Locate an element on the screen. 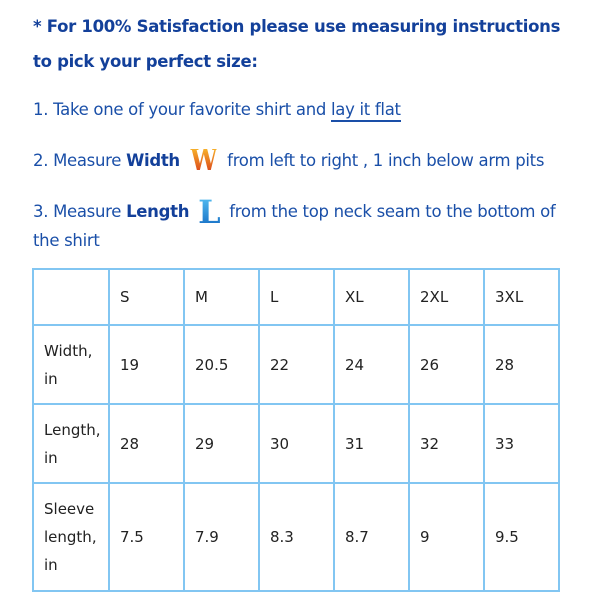  step-3-suffix: from the top neck seam to the bottom of is located at coordinates (390, 211).